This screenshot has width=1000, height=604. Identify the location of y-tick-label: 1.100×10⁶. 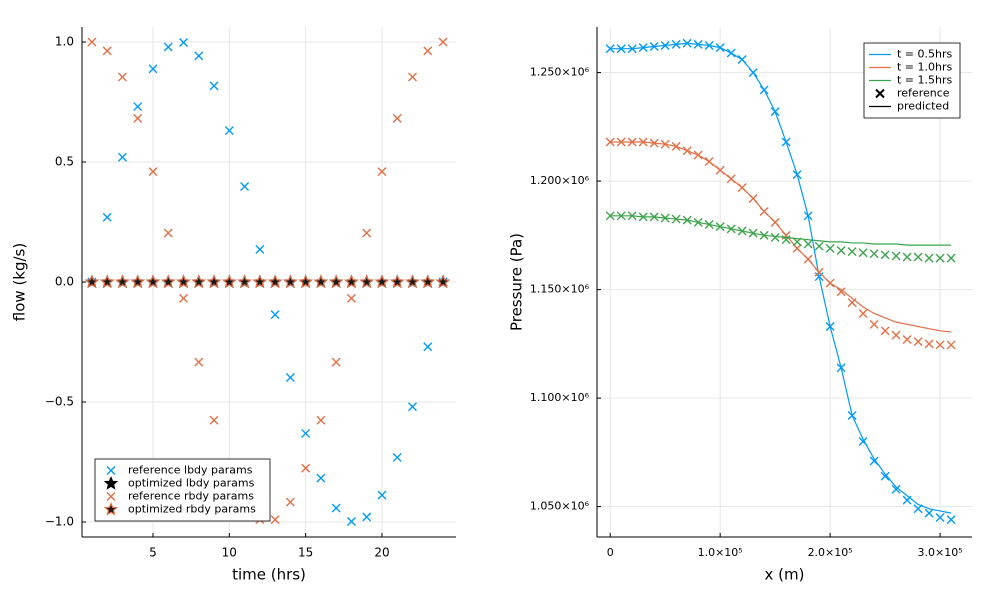
(560, 397).